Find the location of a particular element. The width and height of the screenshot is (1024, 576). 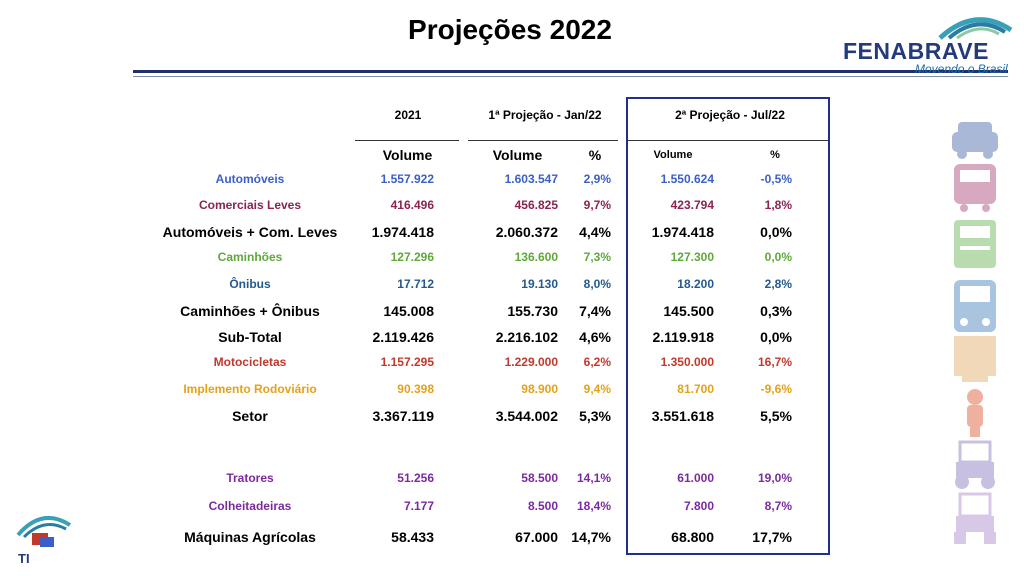

cell-pct-proj2: 17,7% is located at coordinates (772, 537).